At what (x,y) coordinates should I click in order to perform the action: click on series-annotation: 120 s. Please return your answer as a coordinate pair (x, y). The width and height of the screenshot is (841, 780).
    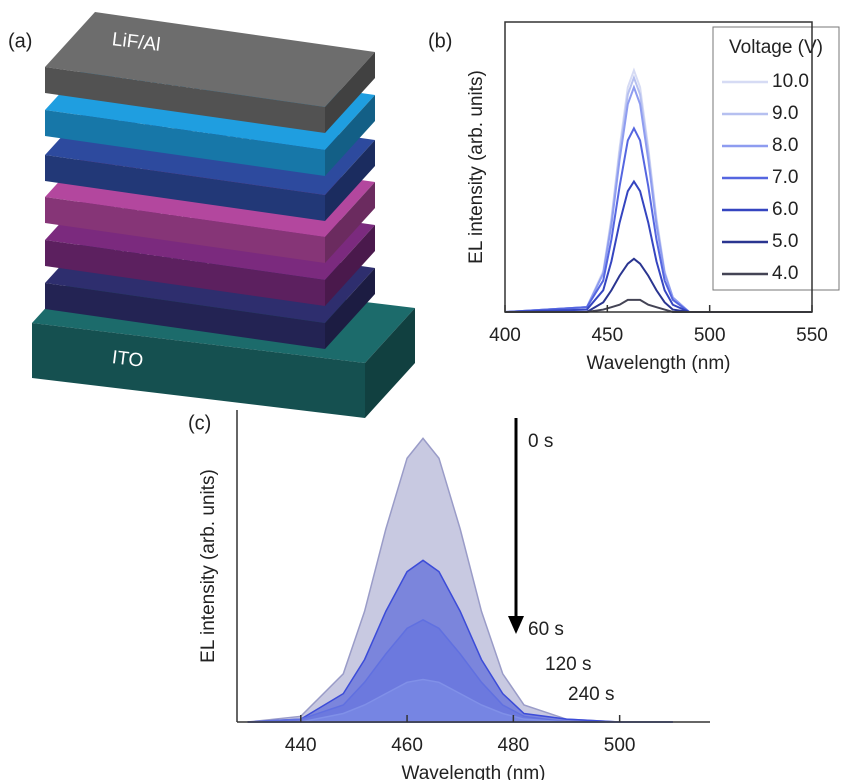
    Looking at the image, I should click on (568, 664).